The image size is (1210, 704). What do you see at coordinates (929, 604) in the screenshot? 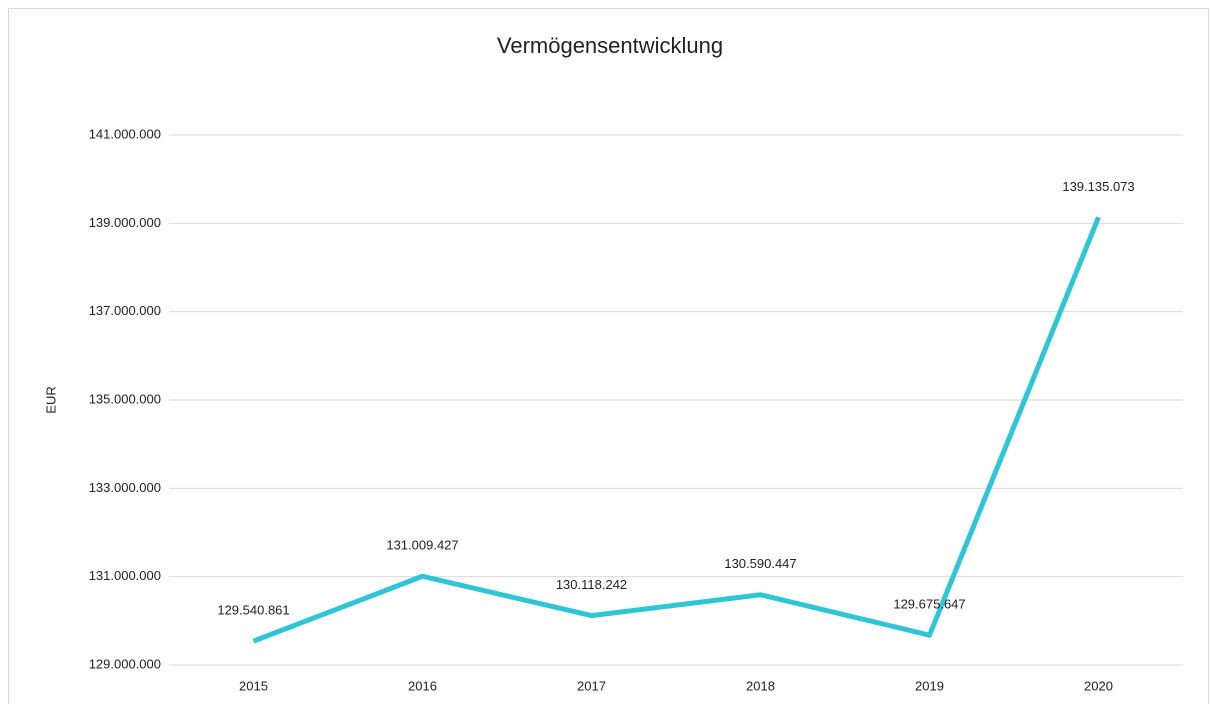
I see `data-label: 129.675.647` at bounding box center [929, 604].